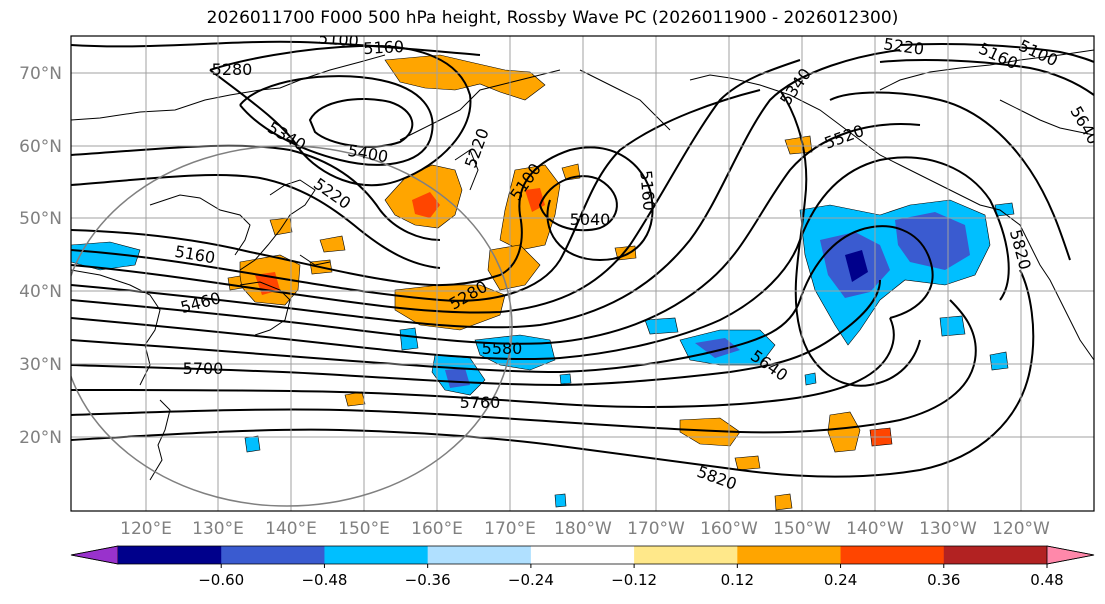 The width and height of the screenshot is (1105, 604). What do you see at coordinates (656, 529) in the screenshot?
I see `lon-label: 170°W` at bounding box center [656, 529].